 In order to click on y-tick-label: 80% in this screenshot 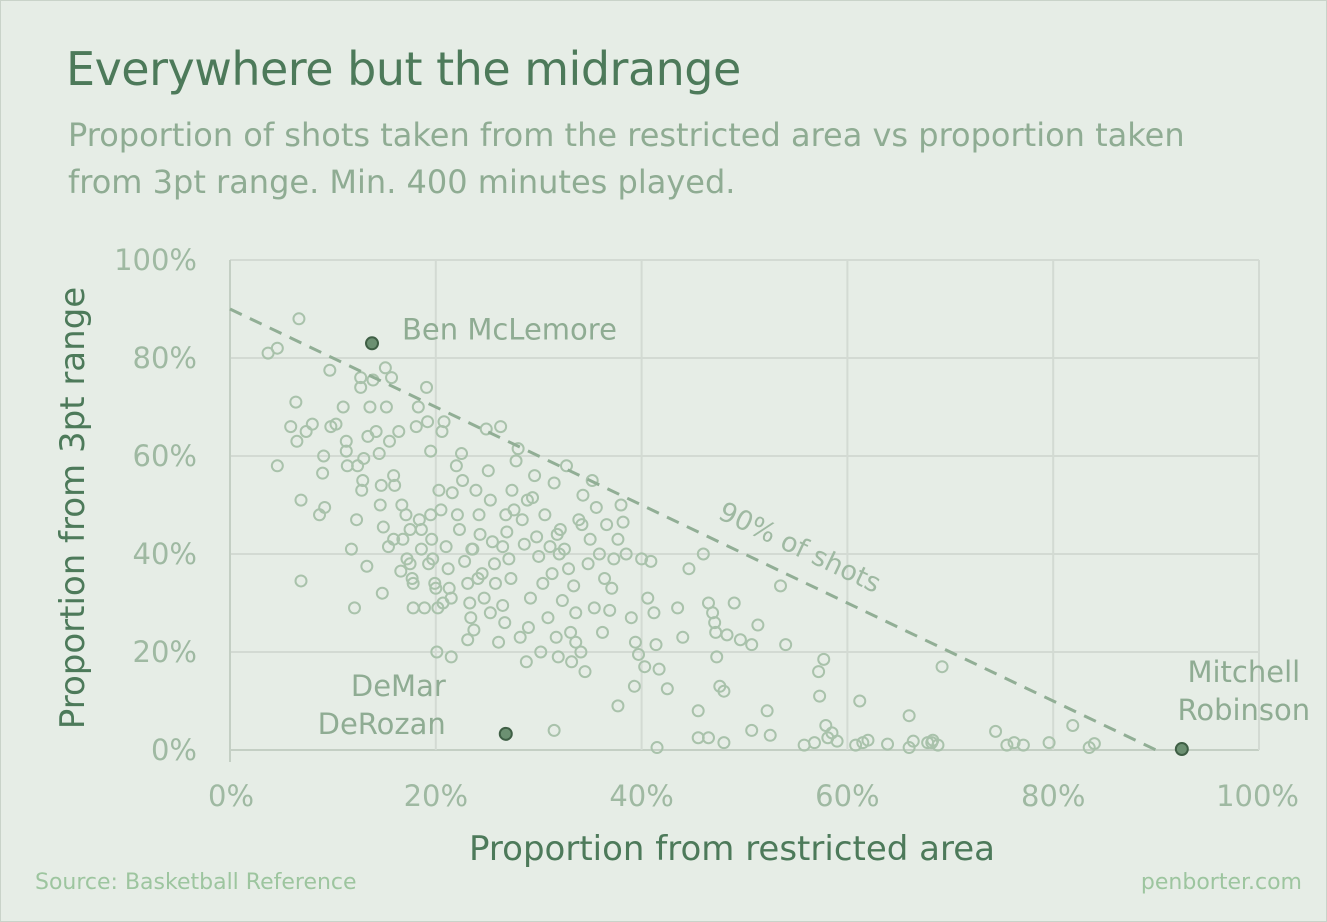, I will do `click(165, 358)`.